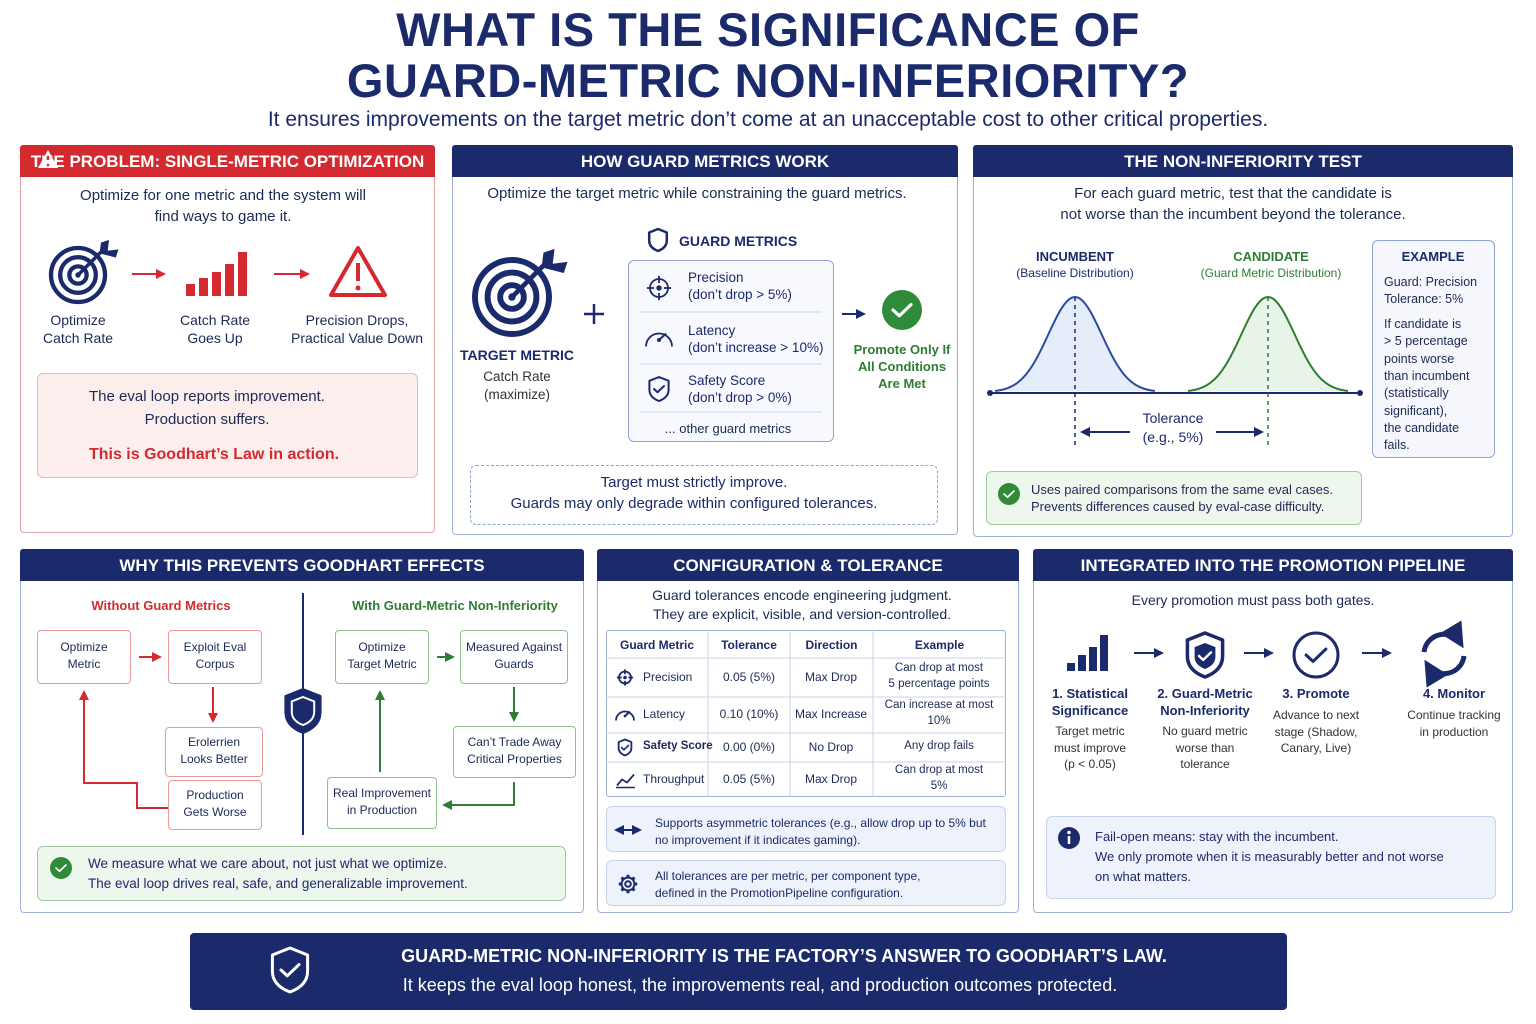 The height and width of the screenshot is (1024, 1536). What do you see at coordinates (694, 482) in the screenshot?
I see `note: Target must strictly improve.` at bounding box center [694, 482].